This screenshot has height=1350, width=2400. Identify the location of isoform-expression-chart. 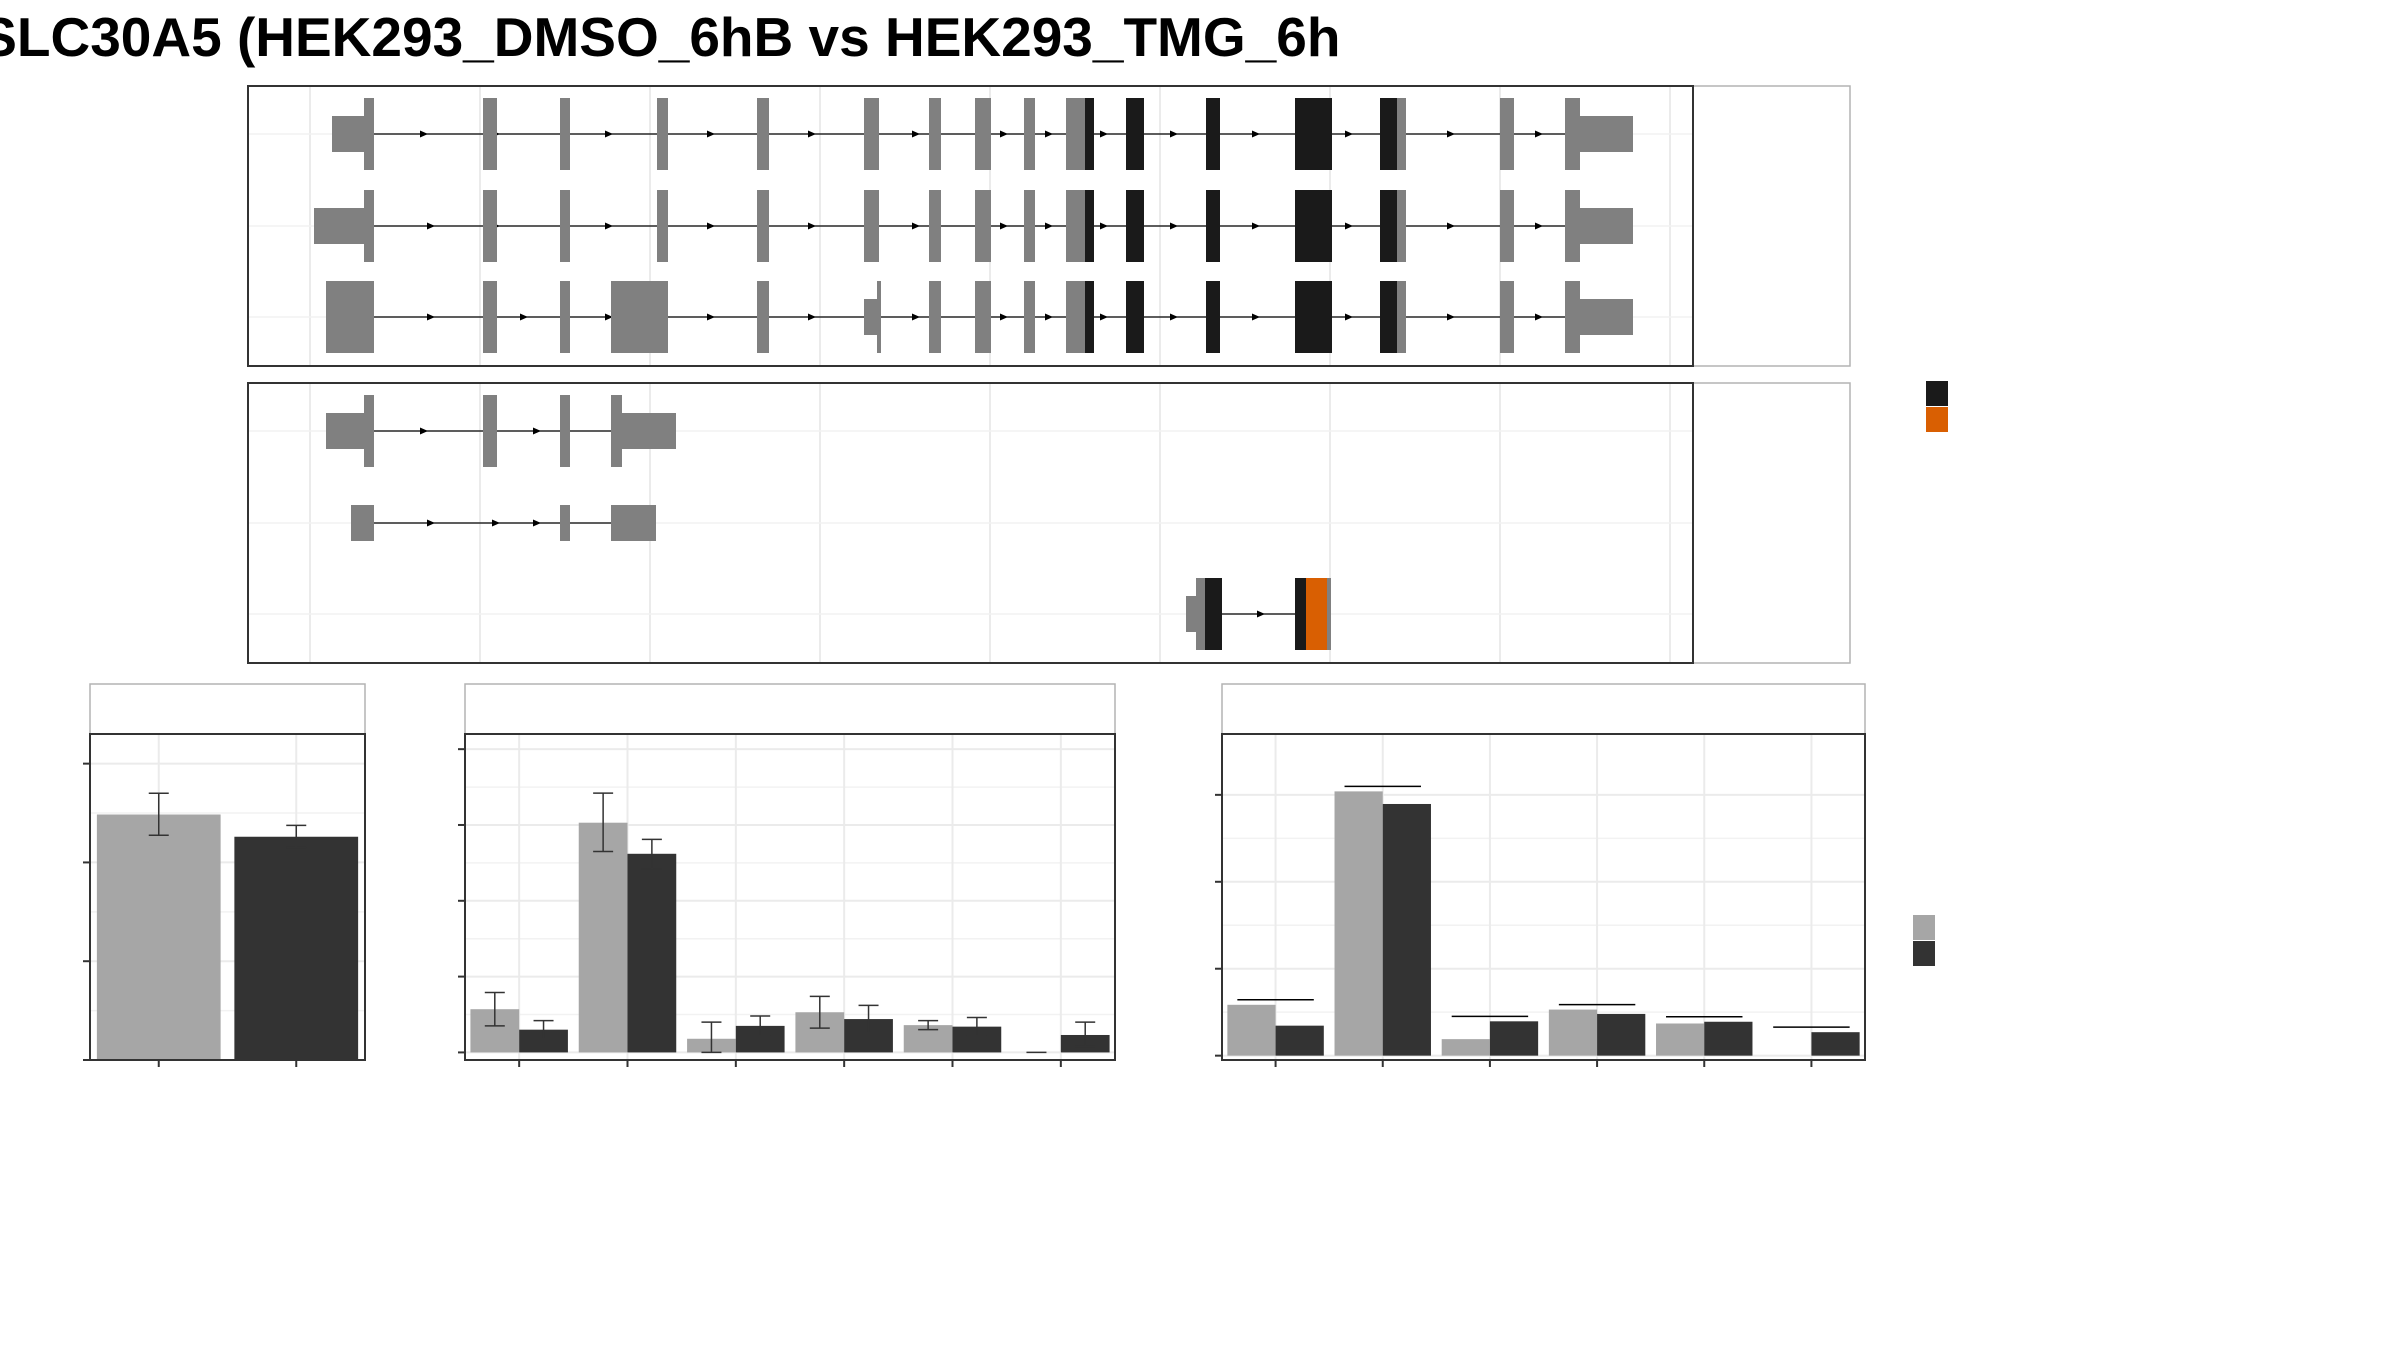
(787, 875).